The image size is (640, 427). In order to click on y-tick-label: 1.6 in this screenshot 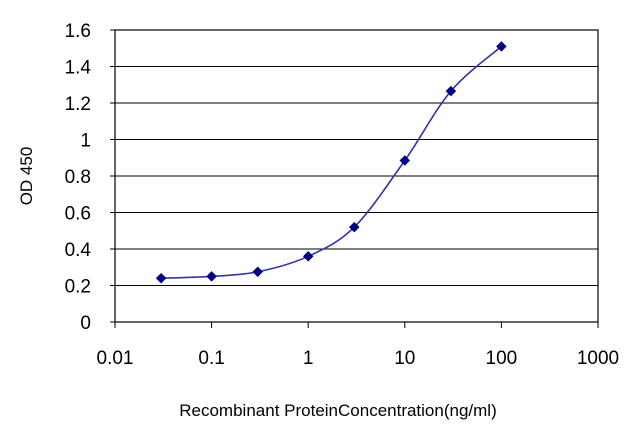, I will do `click(78, 31)`.